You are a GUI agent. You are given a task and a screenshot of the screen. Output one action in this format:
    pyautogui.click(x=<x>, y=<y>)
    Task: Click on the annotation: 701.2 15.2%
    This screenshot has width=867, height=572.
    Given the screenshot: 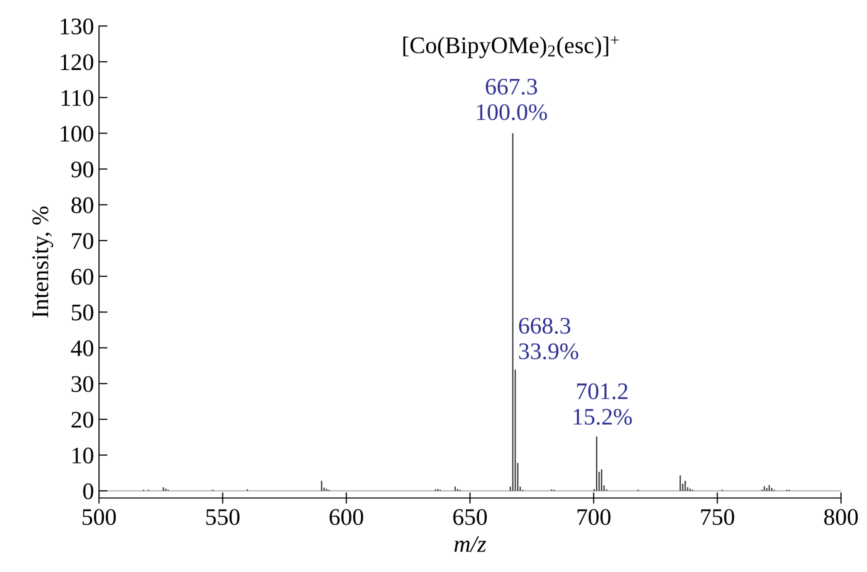 What is the action you would take?
    pyautogui.click(x=603, y=404)
    